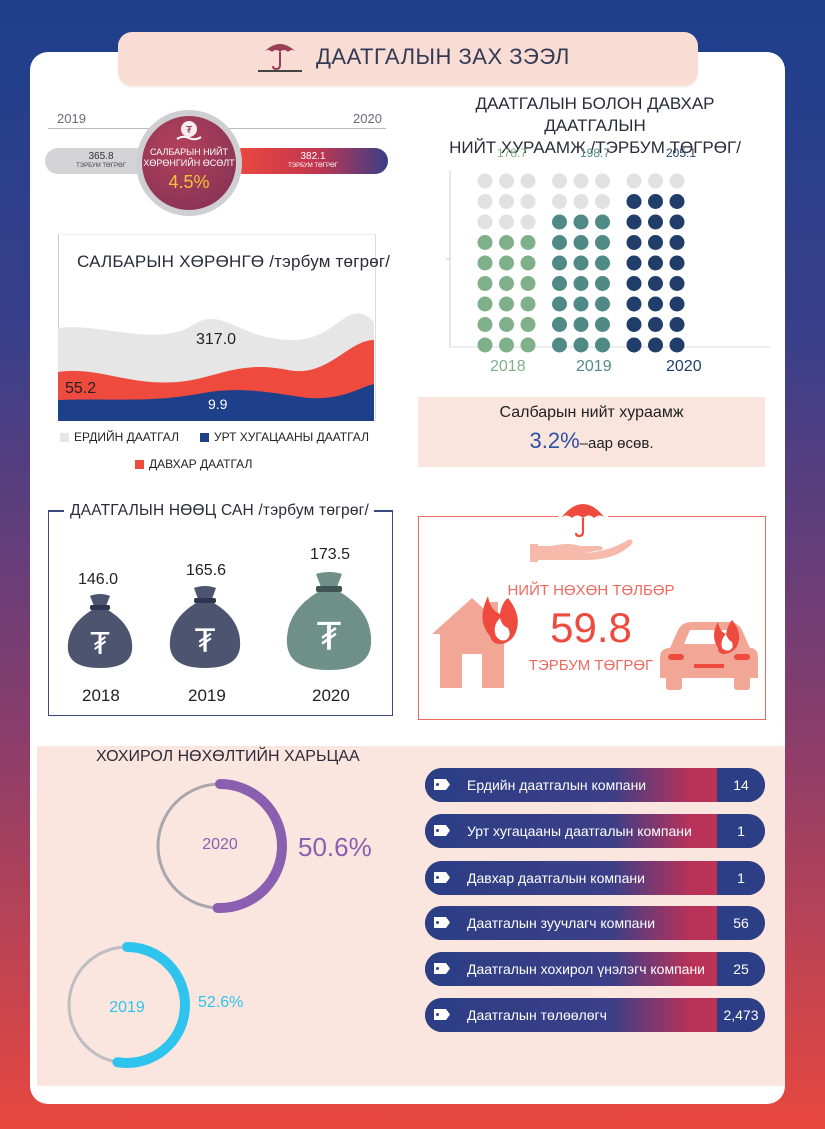 Image resolution: width=825 pixels, height=1129 pixels. Describe the element at coordinates (616, 443) in the screenshot. I see `premium-summary-suffix: –аар өсөв.` at that location.